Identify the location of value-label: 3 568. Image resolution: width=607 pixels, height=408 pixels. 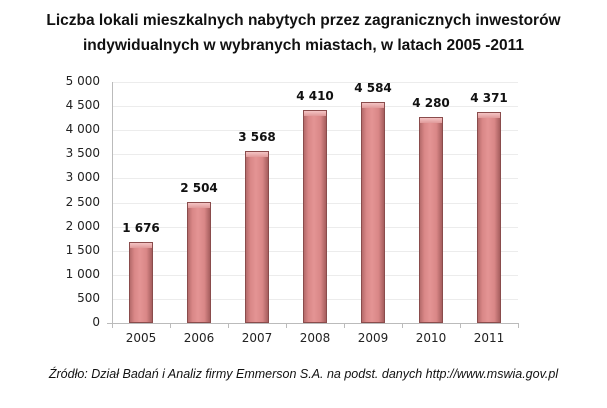
(257, 137).